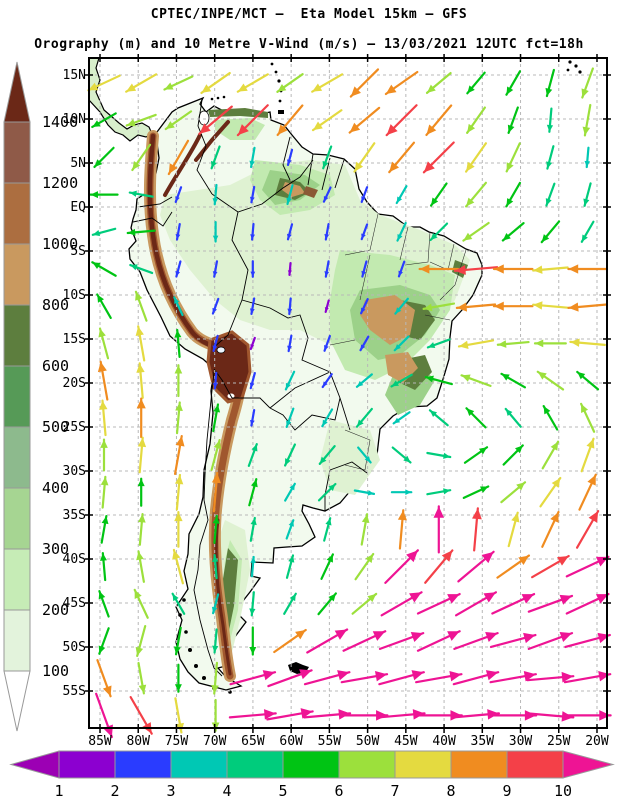  I want to click on lake-titicaca, so click(221, 350).